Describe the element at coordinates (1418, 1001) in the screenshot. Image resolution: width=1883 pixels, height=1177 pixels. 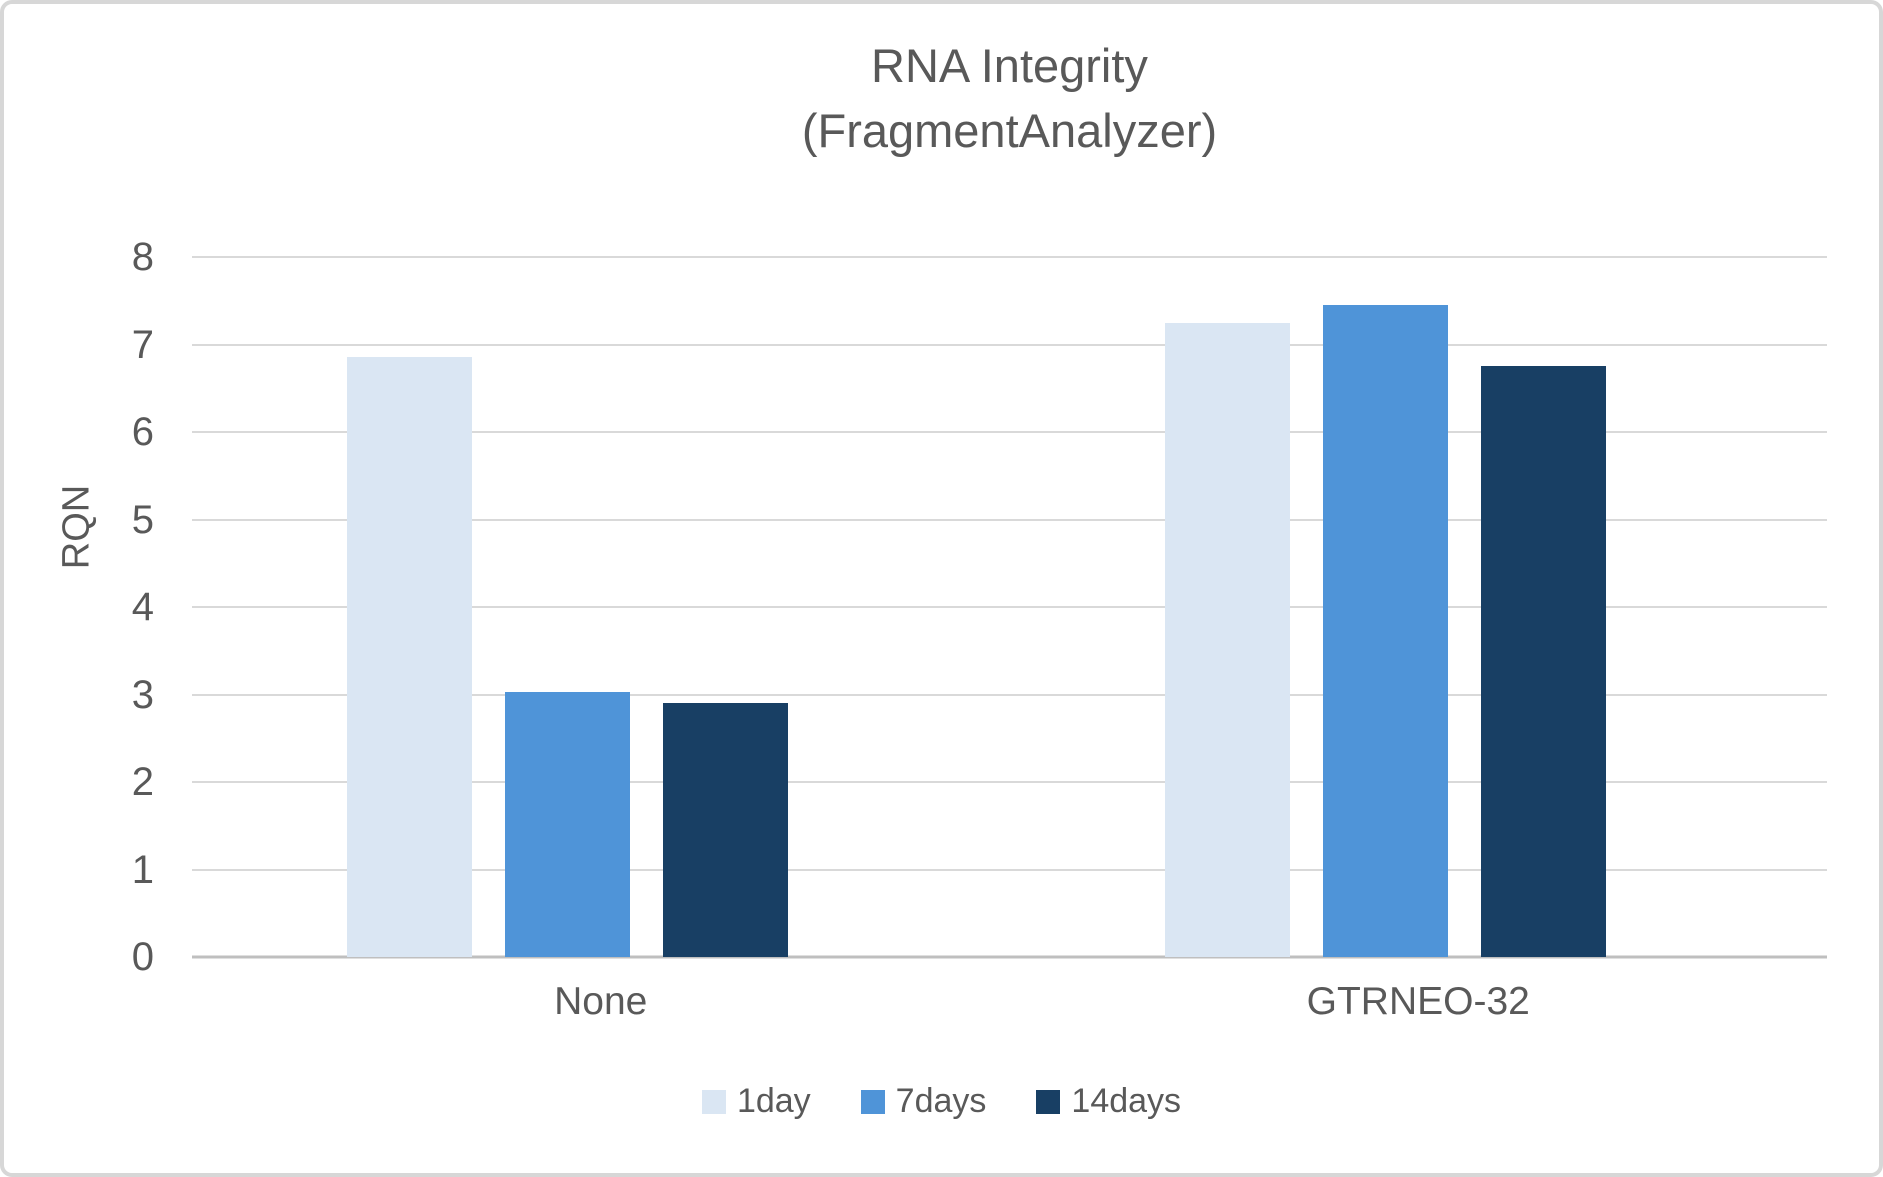
I see `x-category-label-gtrneo-32: GTRNEO-32` at that location.